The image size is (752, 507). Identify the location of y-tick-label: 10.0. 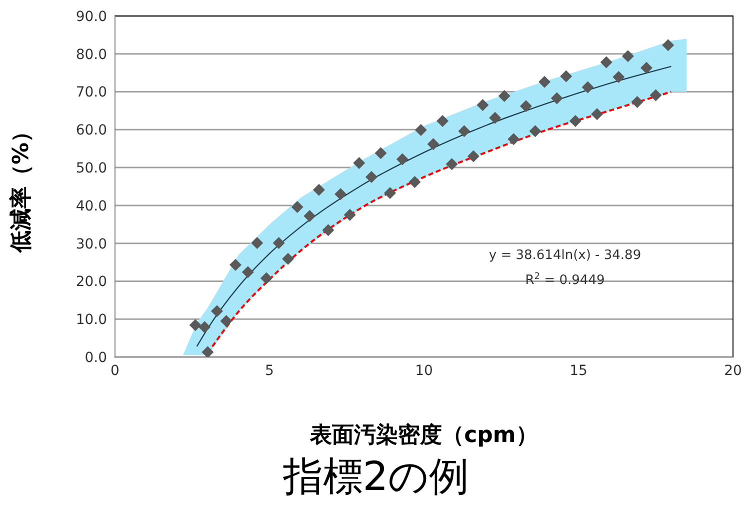
(91, 320).